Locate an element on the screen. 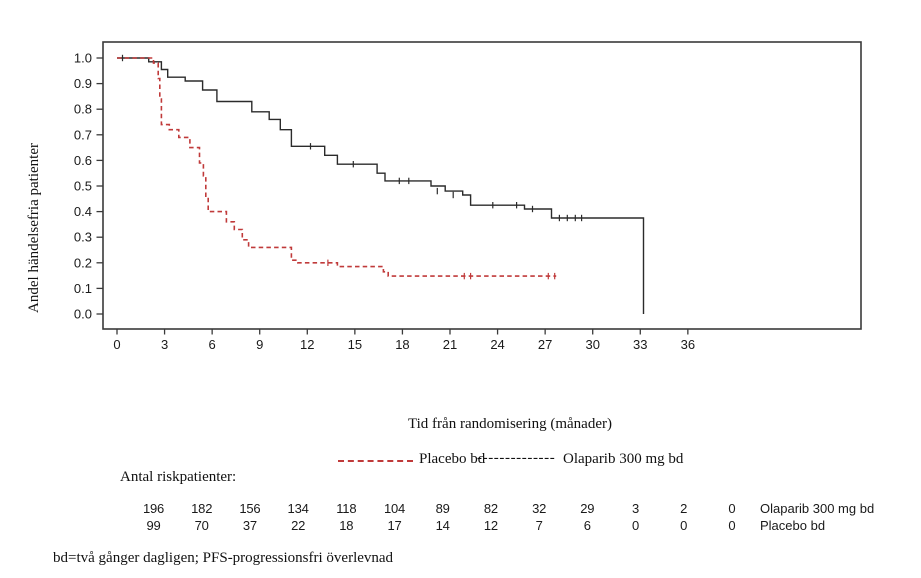 This screenshot has width=921, height=578. risk-value: 99 is located at coordinates (153, 525).